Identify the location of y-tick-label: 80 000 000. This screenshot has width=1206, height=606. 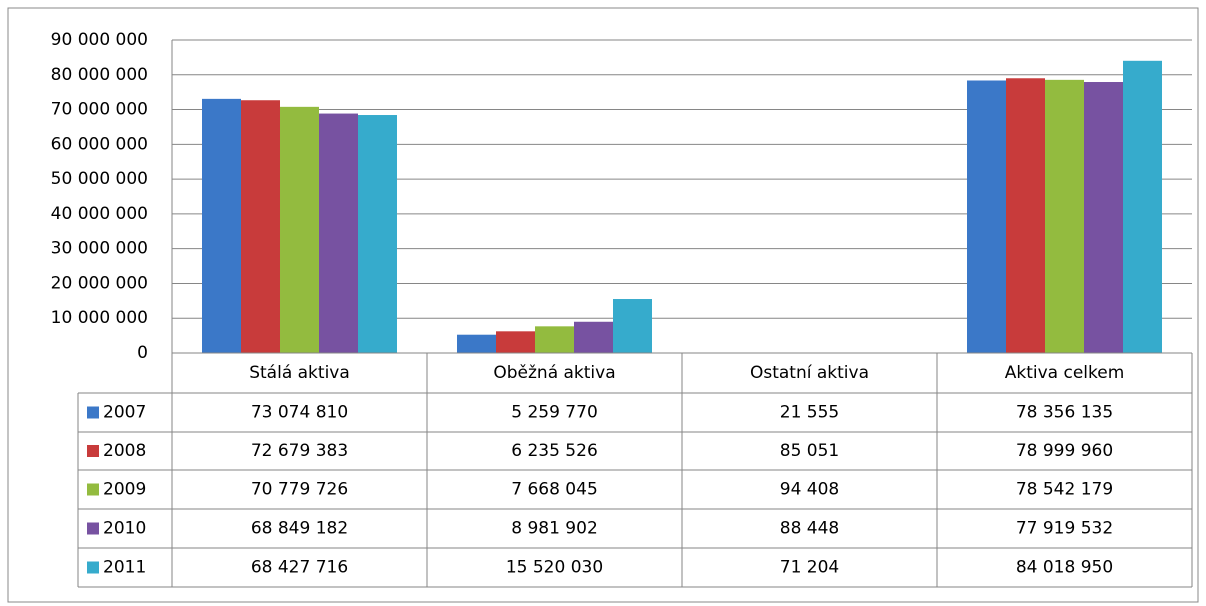
(99, 75).